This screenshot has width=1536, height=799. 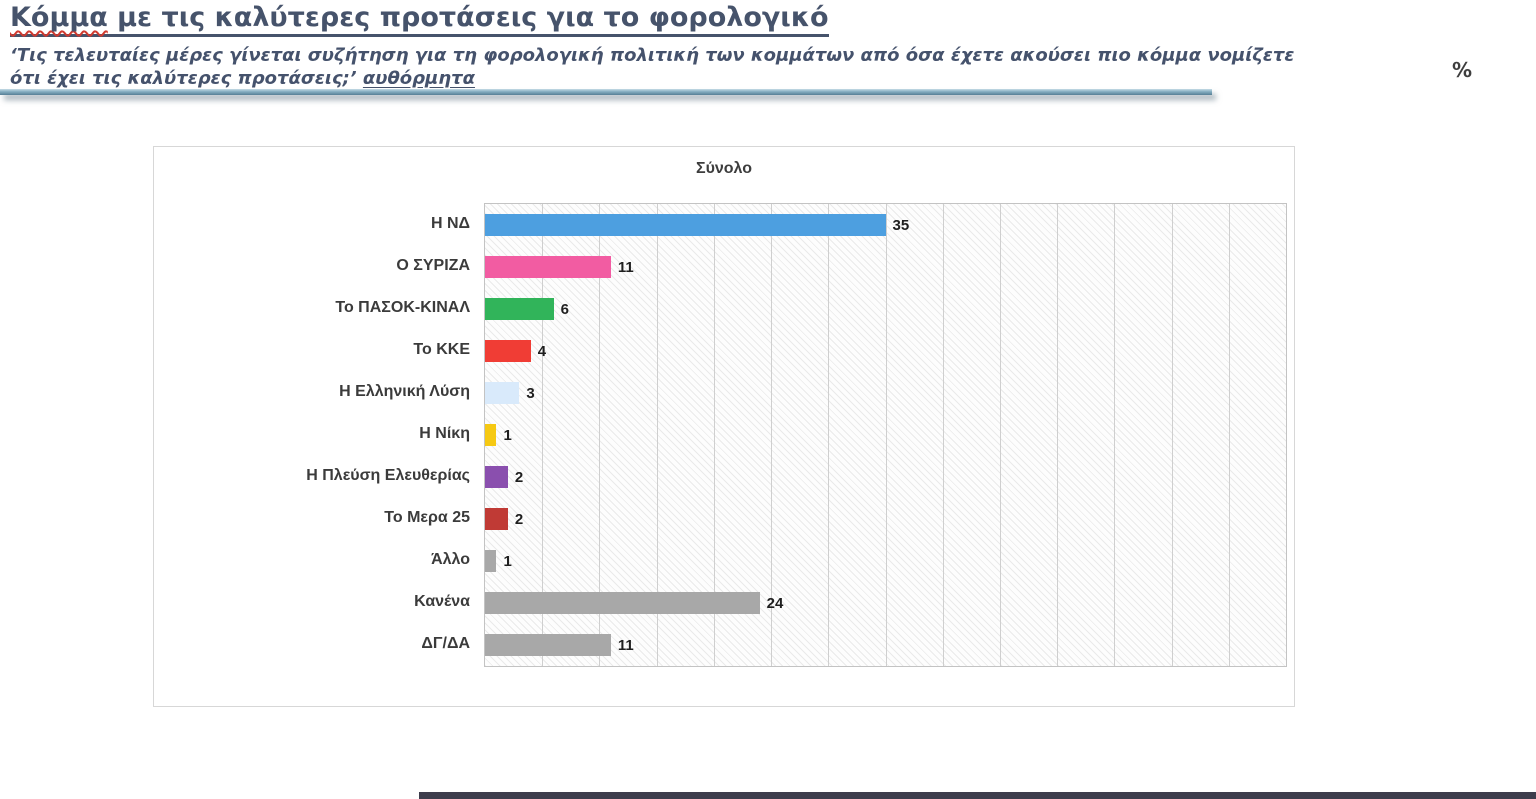 I want to click on bar-row: 3, so click(x=885, y=393).